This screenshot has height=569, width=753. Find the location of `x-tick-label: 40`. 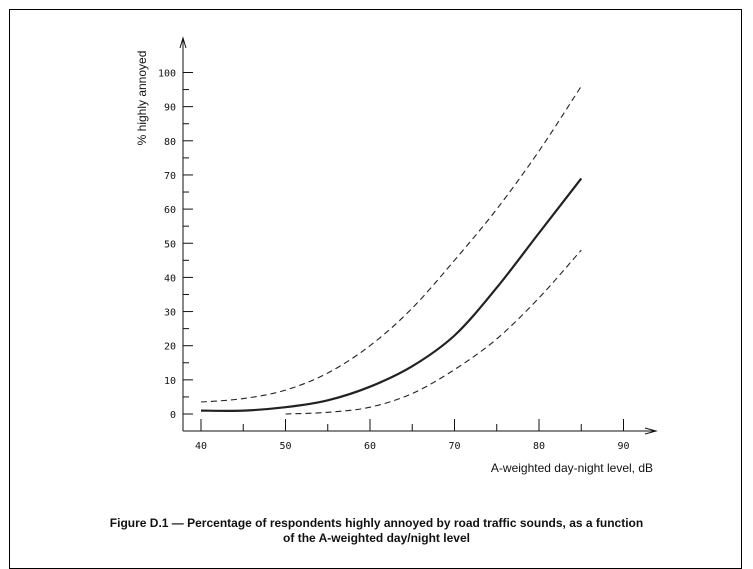

x-tick-label: 40 is located at coordinates (201, 446).